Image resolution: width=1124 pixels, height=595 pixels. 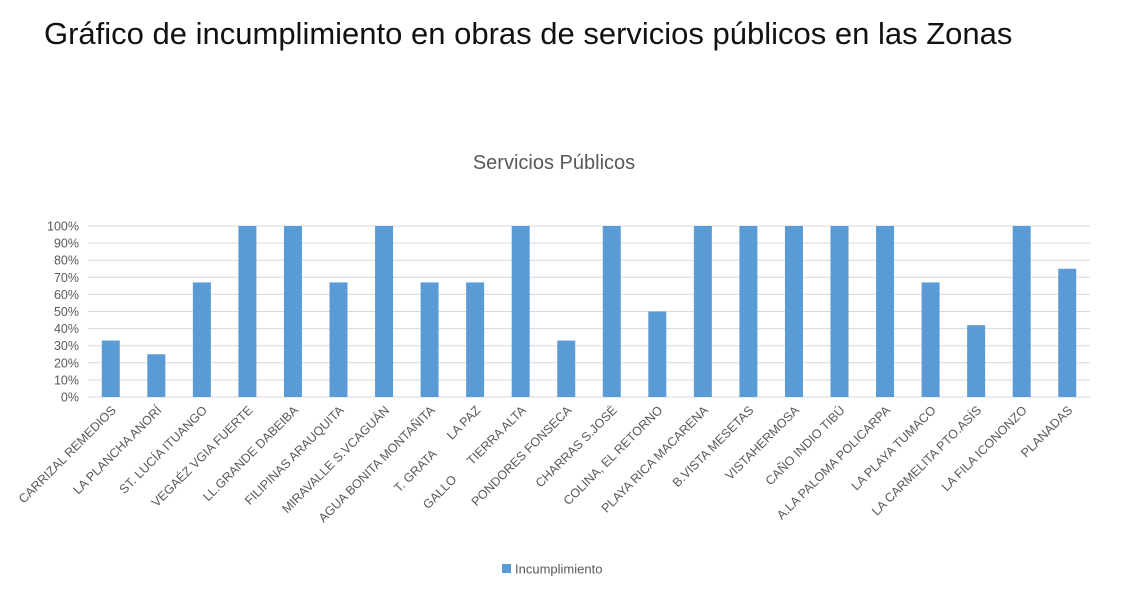 What do you see at coordinates (66, 261) in the screenshot?
I see `y-tick-label: 80%` at bounding box center [66, 261].